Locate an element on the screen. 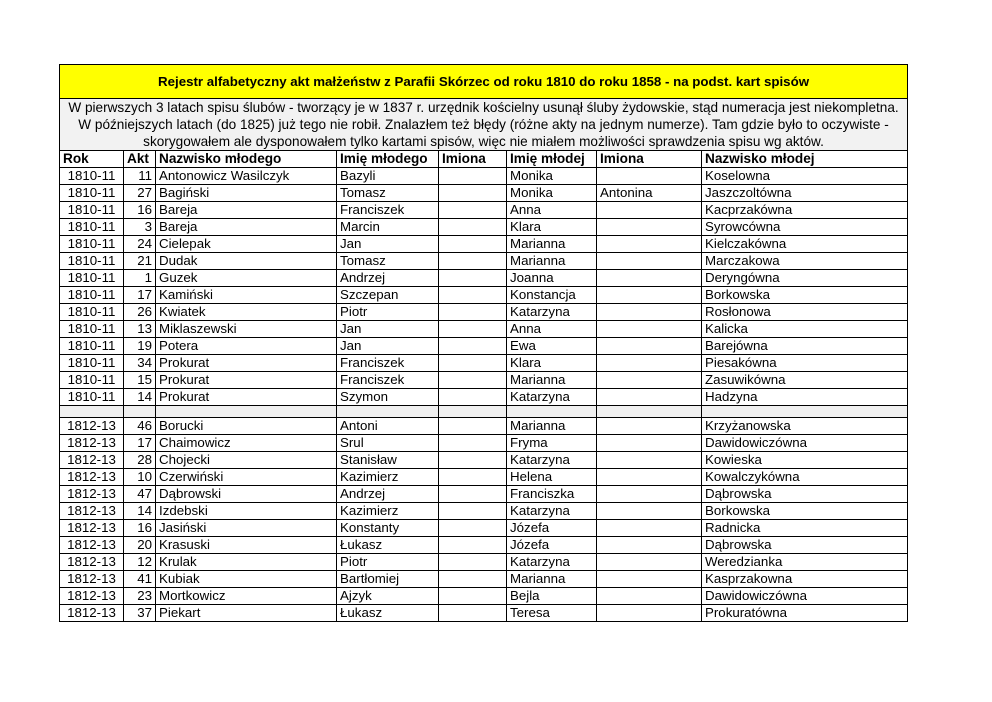 This screenshot has height=702, width=992. separator-row is located at coordinates (484, 411).